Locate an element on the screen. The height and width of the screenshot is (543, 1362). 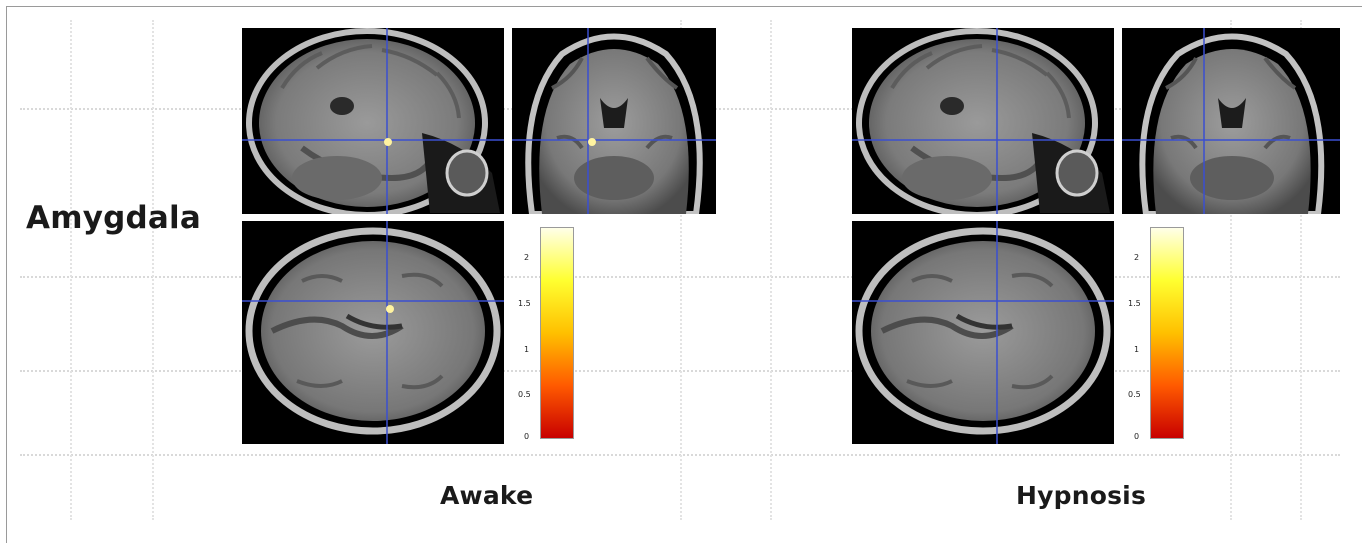
hypnosis-coronal-panel is located at coordinates (1231, 121).